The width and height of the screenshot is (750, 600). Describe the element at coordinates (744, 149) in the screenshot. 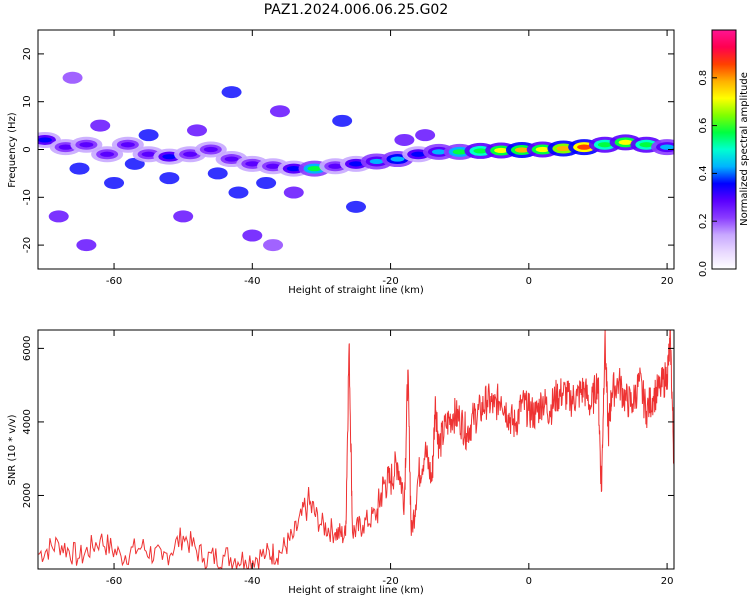

I see `colorbar-label: Normalized spectral amplitude` at that location.